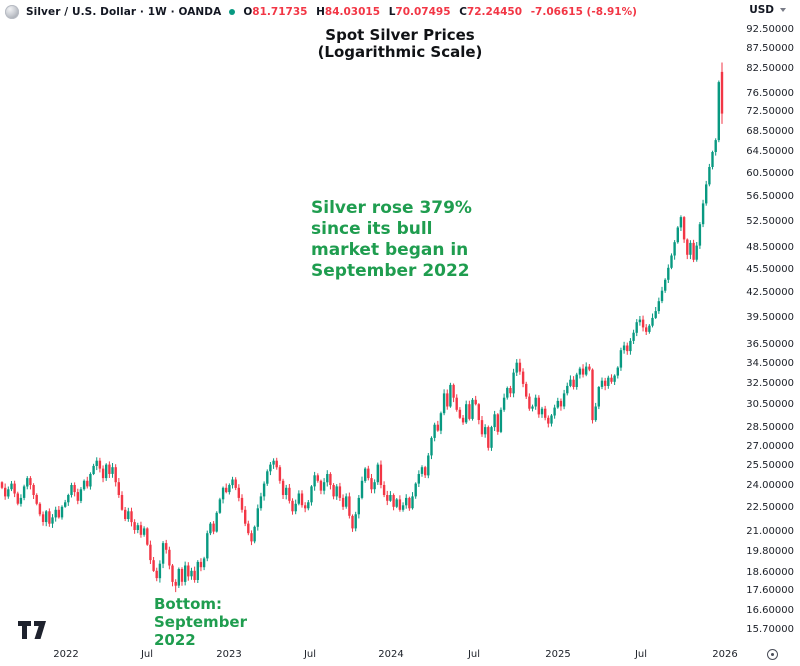 The width and height of the screenshot is (800, 666). Describe the element at coordinates (352, 12) in the screenshot. I see `high-value: 84.03015` at that location.